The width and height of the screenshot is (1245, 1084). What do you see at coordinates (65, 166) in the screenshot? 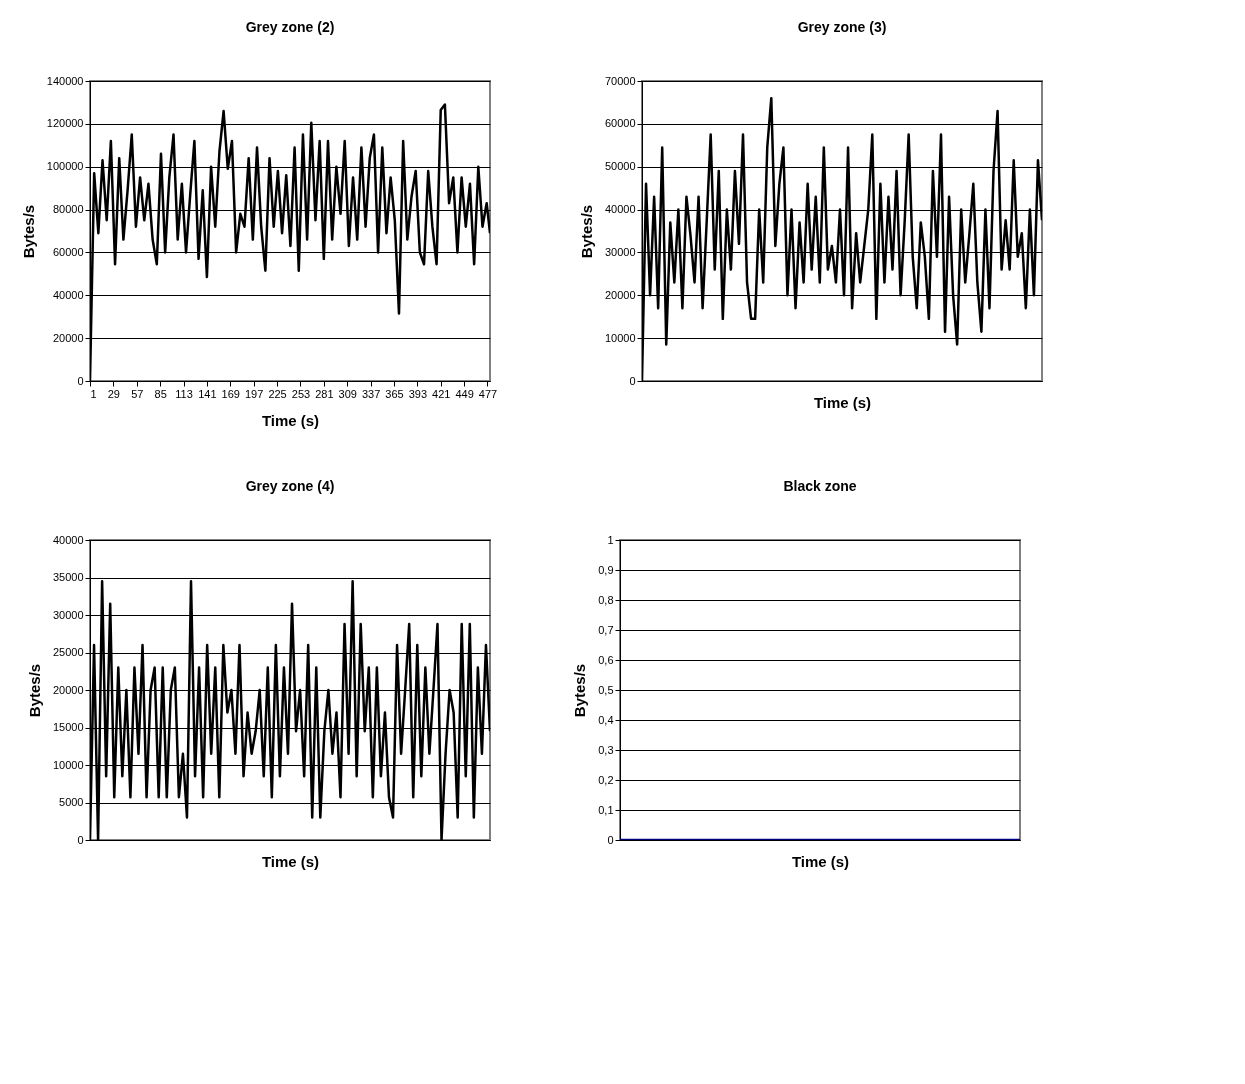
I see `y-tick-label: 100000` at bounding box center [65, 166].